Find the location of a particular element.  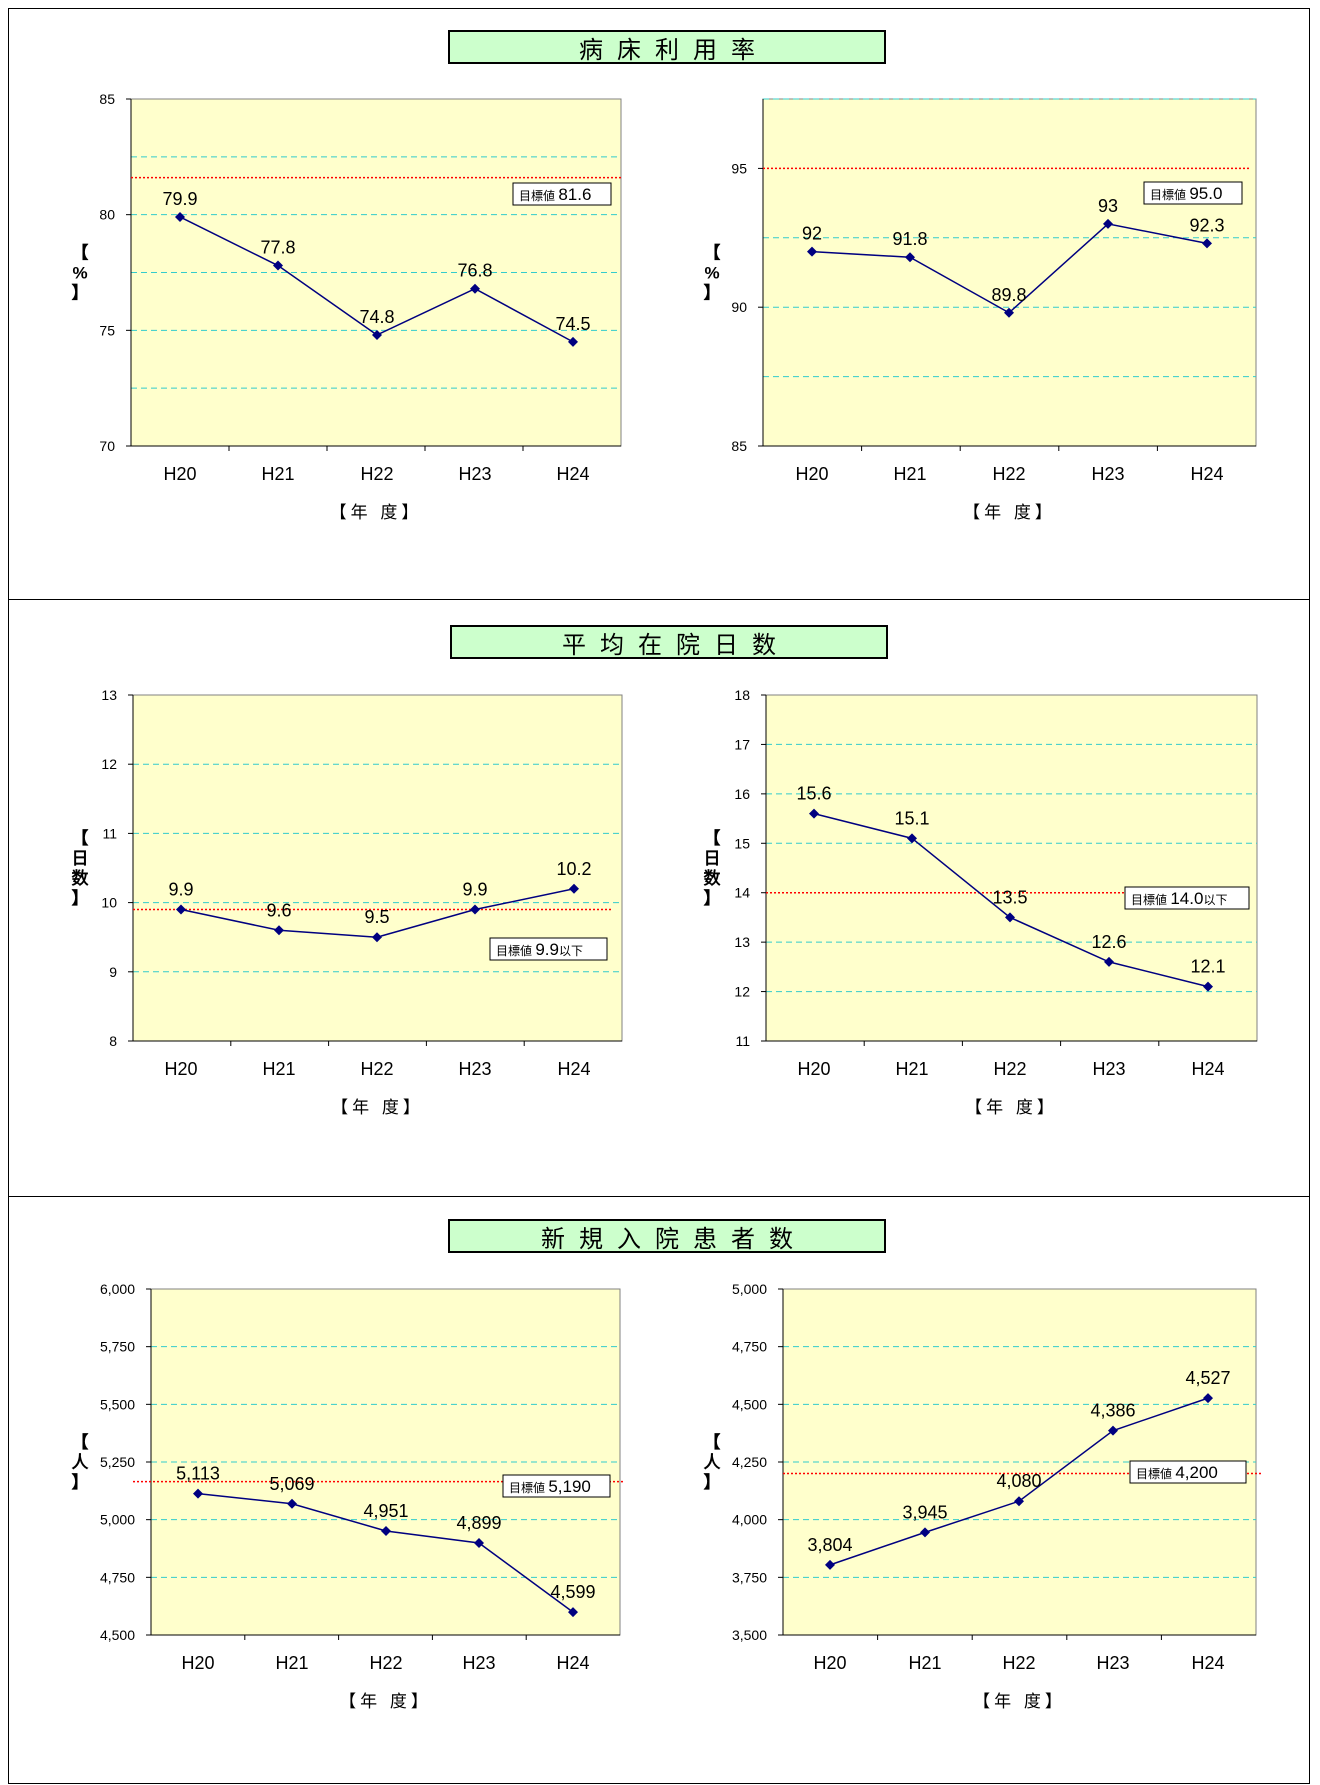

section-title-average-stay: 平均在院日数 is located at coordinates (669, 642).